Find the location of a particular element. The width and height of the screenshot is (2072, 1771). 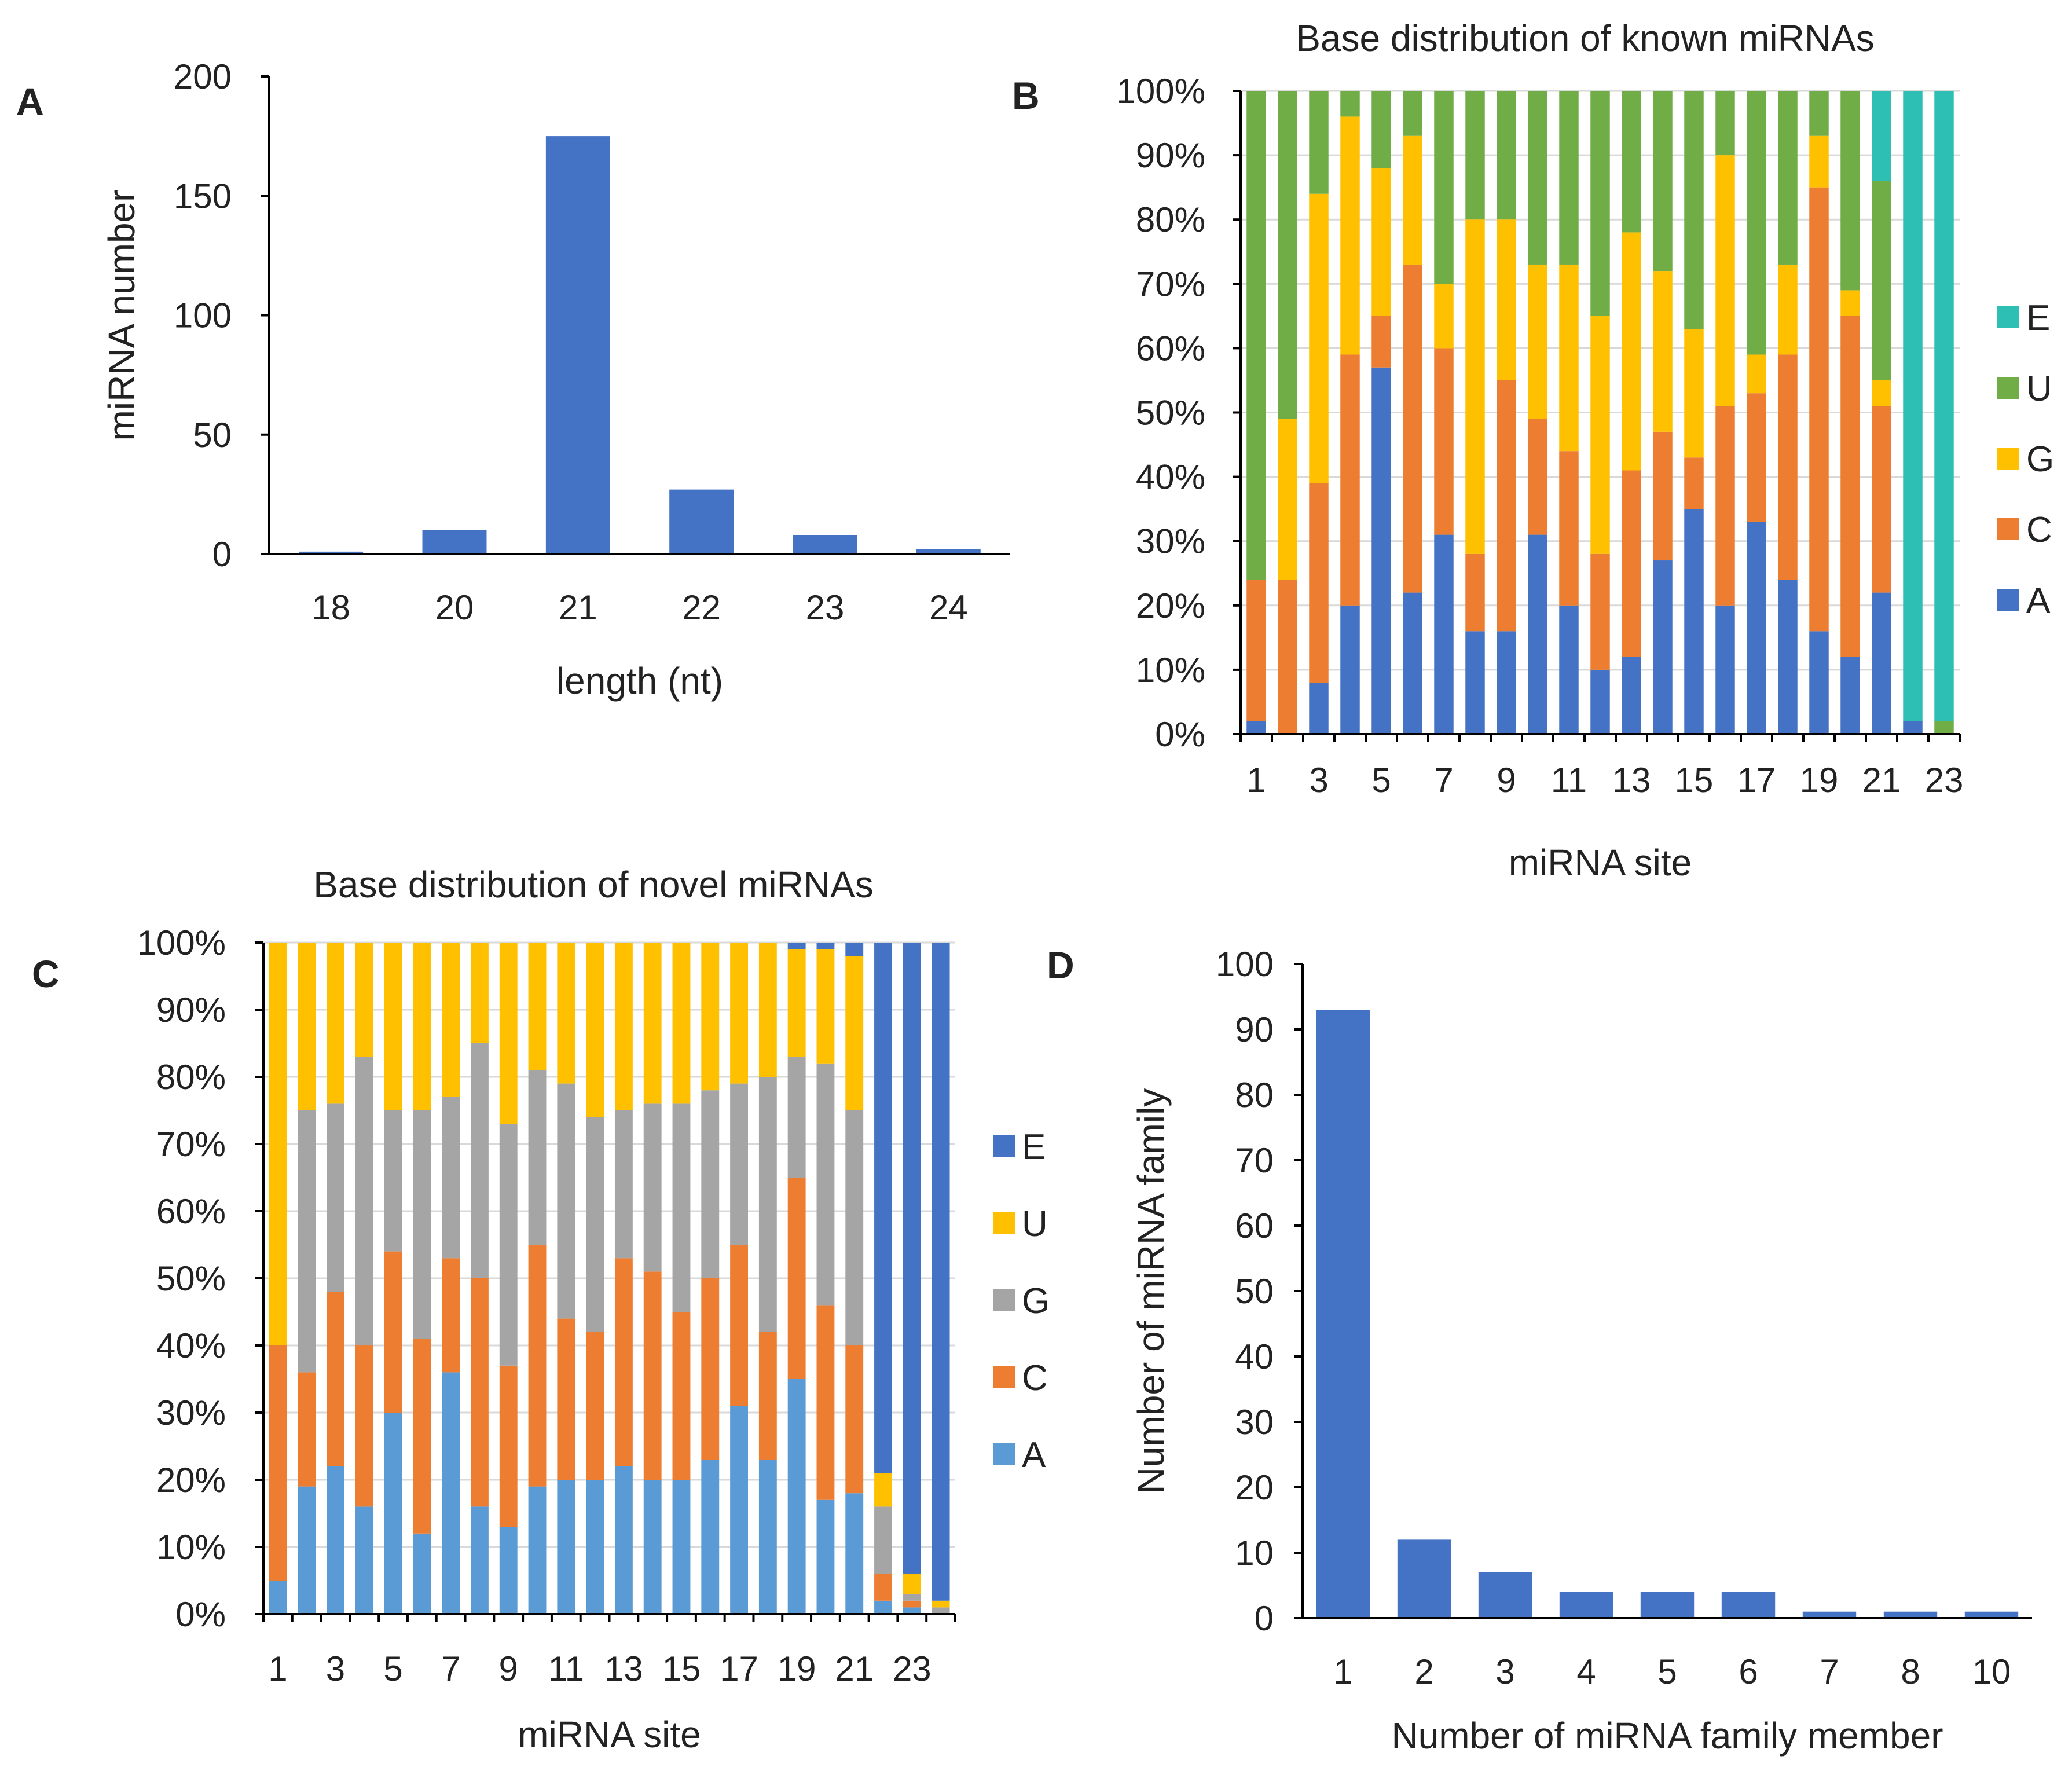

x-tick-label: 4 is located at coordinates (1586, 1671).